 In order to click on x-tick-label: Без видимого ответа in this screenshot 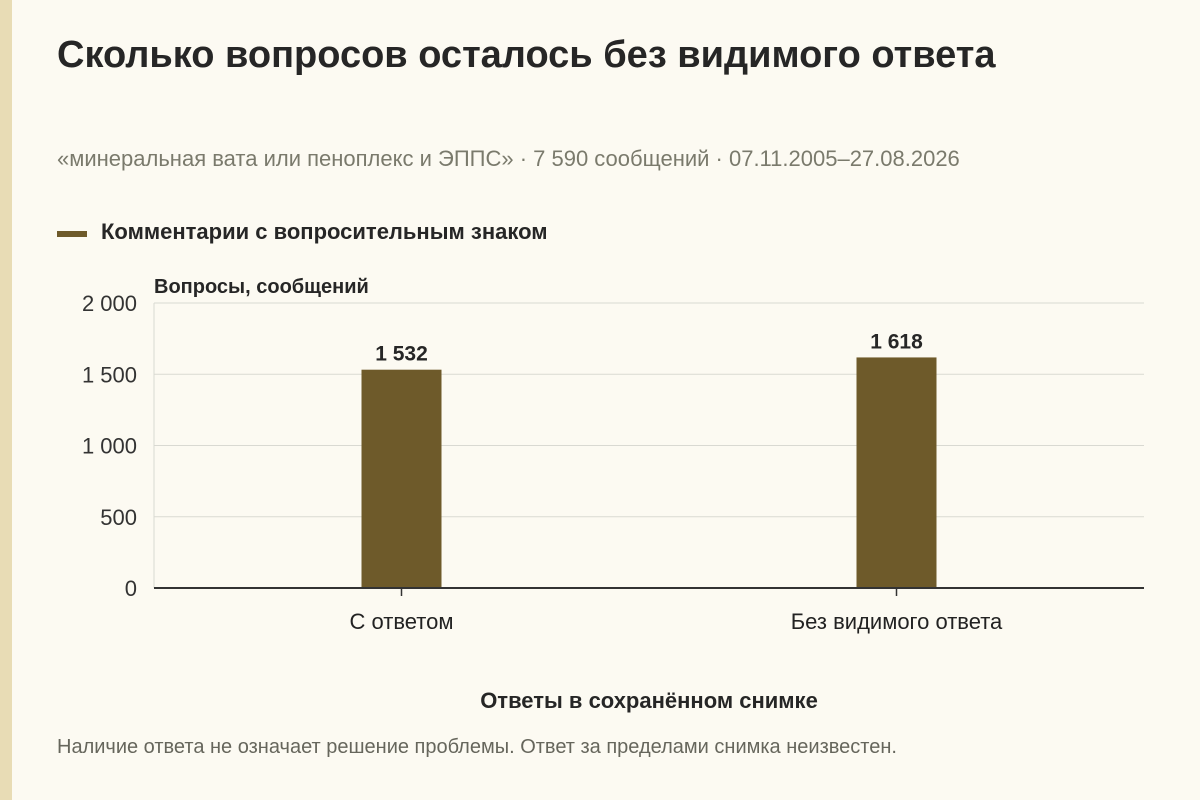, I will do `click(897, 621)`.